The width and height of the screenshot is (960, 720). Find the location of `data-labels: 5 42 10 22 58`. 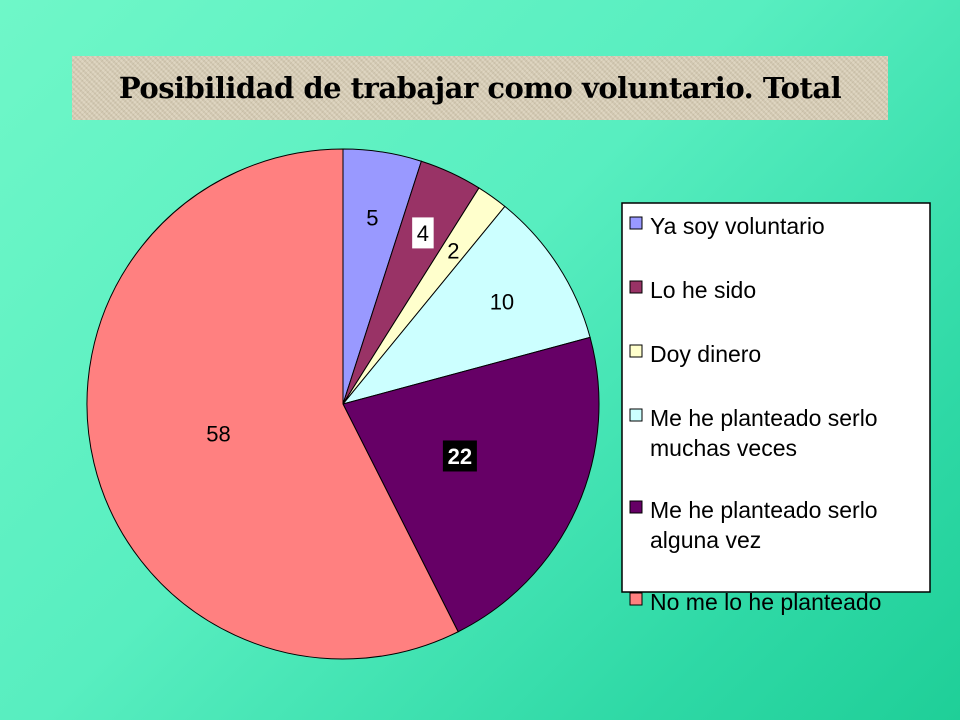

data-labels: 5 42 10 22 58 is located at coordinates (360, 339).